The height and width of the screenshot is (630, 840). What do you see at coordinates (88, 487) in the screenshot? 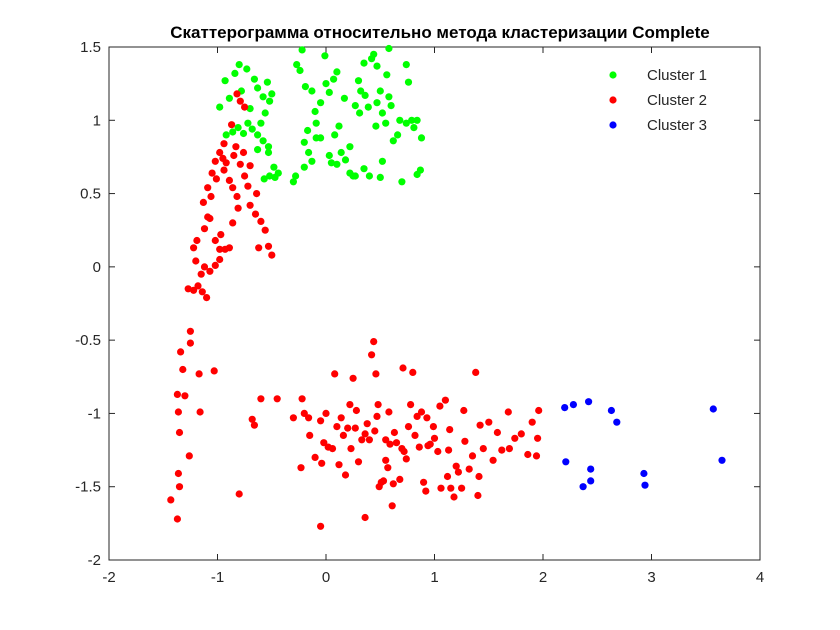
I see `y-tick-label: -1.5` at bounding box center [88, 487].